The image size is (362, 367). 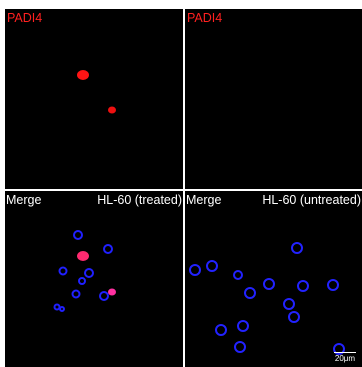 What do you see at coordinates (311, 200) in the screenshot?
I see `panel-label-right: HL-60 (untreated)` at bounding box center [311, 200].